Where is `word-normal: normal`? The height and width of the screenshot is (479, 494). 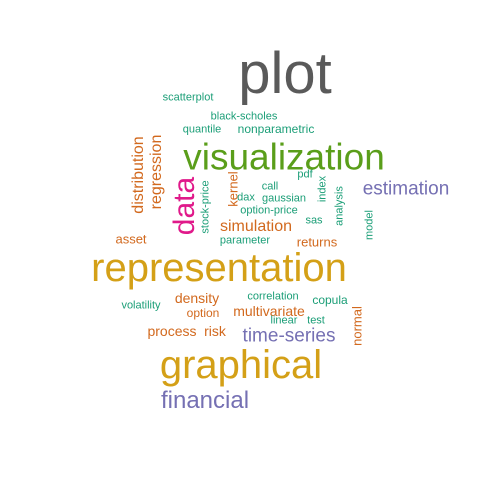 word-normal: normal is located at coordinates (357, 326).